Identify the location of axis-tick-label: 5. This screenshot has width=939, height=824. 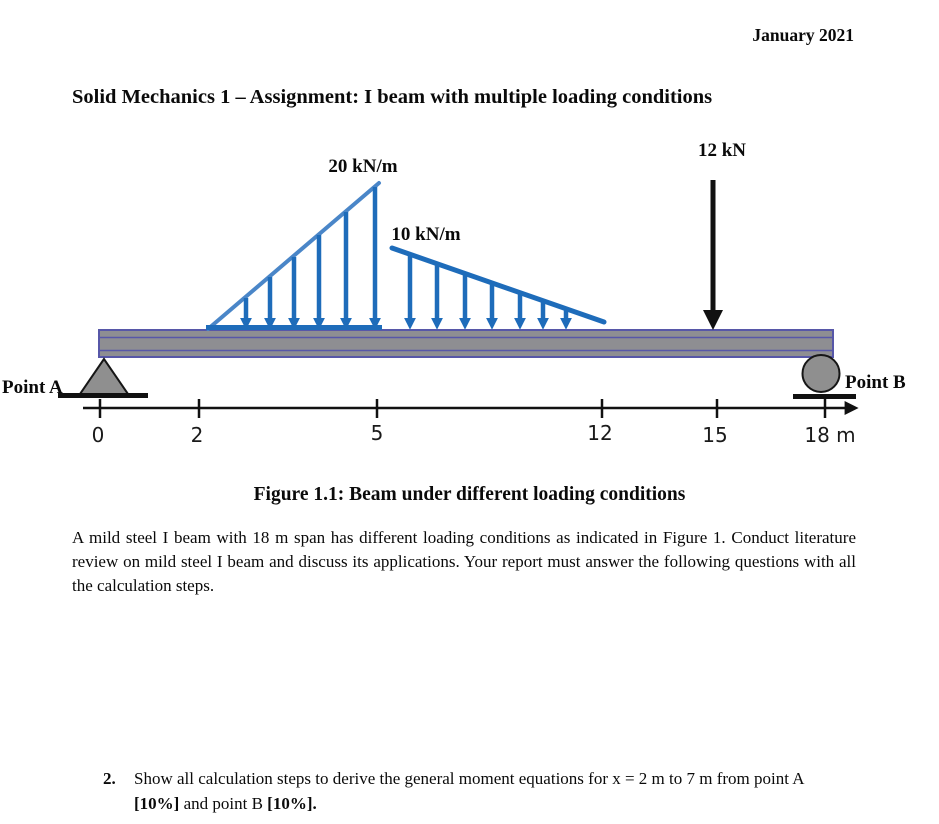
(377, 433).